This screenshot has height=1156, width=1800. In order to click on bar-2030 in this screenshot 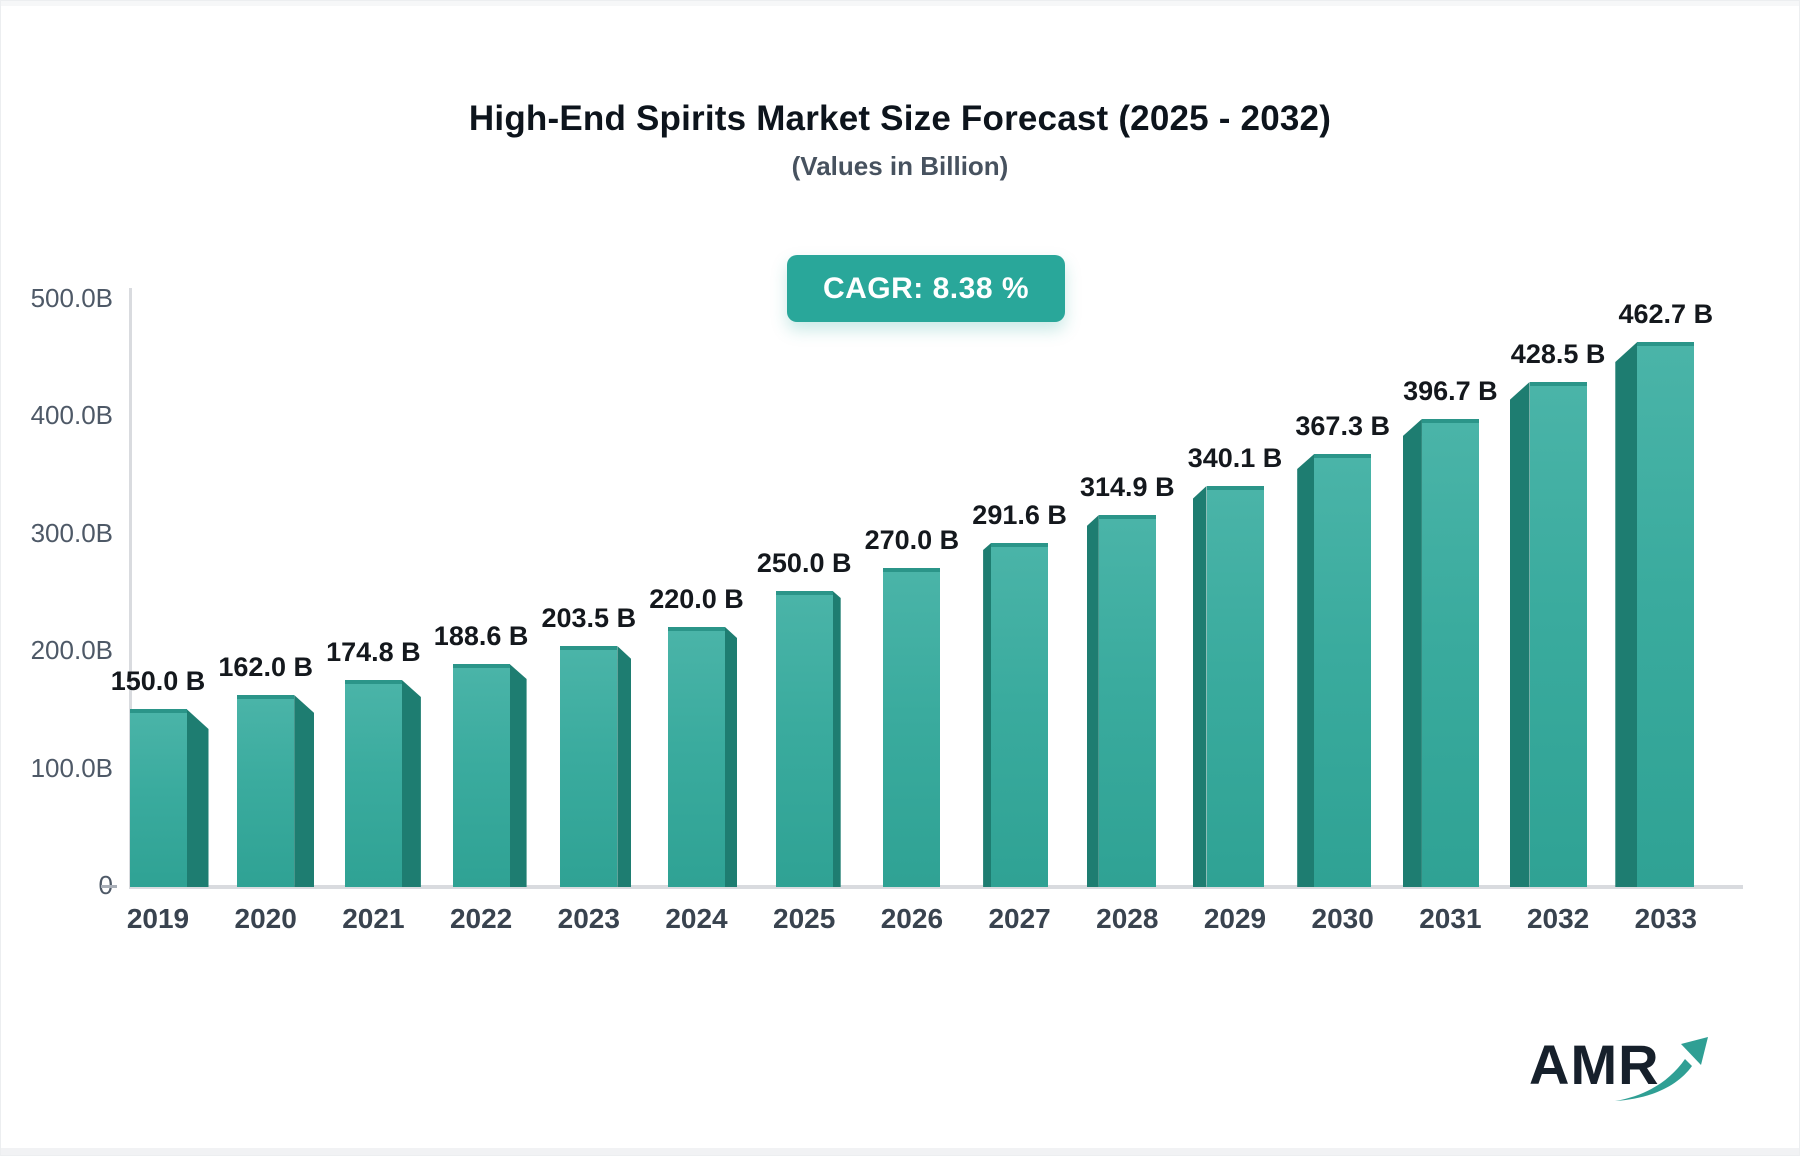, I will do `click(1343, 670)`.